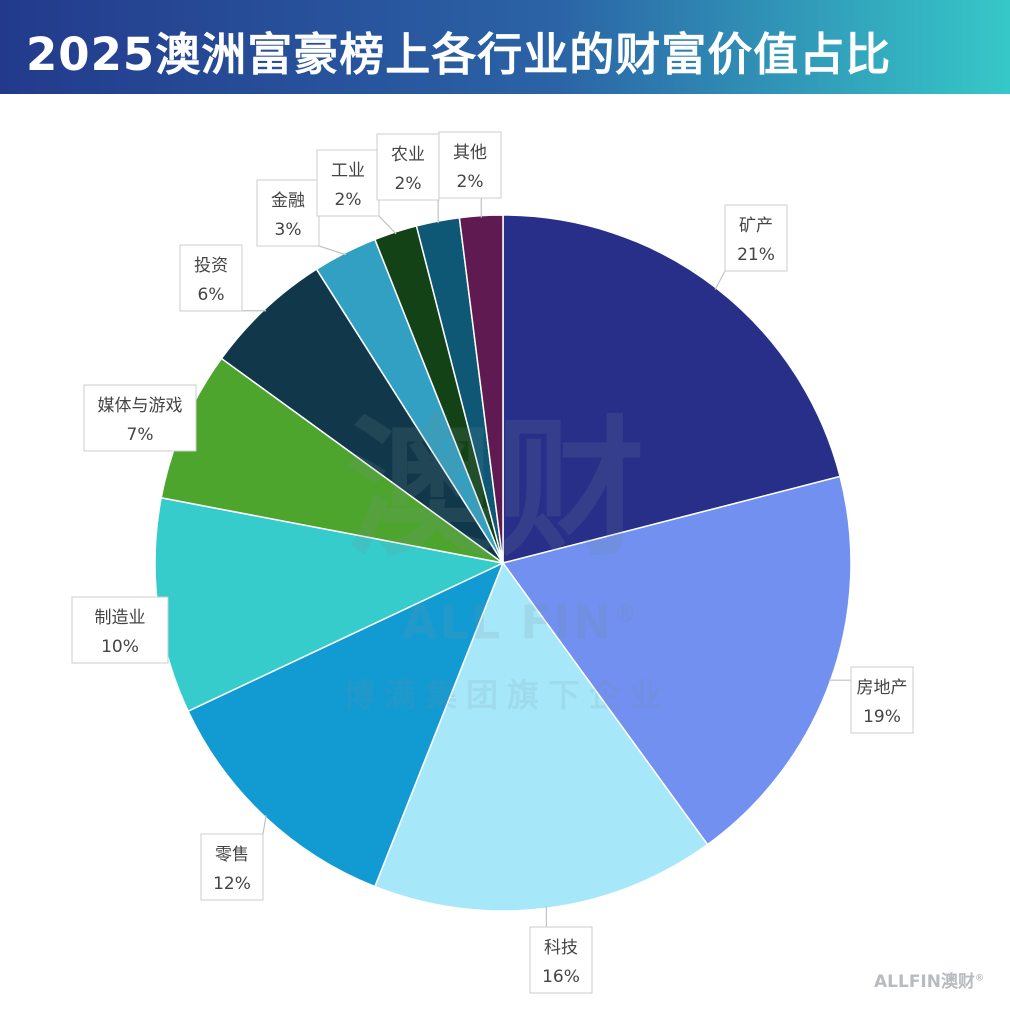 This screenshot has height=1024, width=1010. I want to click on slice-label-8: 工业, so click(348, 171).